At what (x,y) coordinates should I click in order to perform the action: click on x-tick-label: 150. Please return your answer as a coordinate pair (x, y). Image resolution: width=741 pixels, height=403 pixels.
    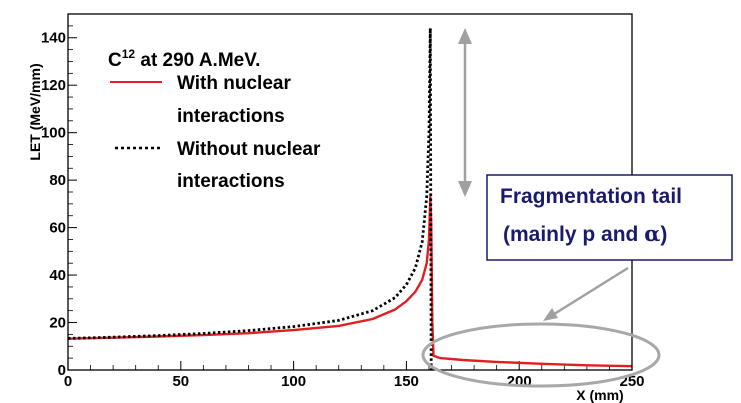
    Looking at the image, I should click on (406, 381).